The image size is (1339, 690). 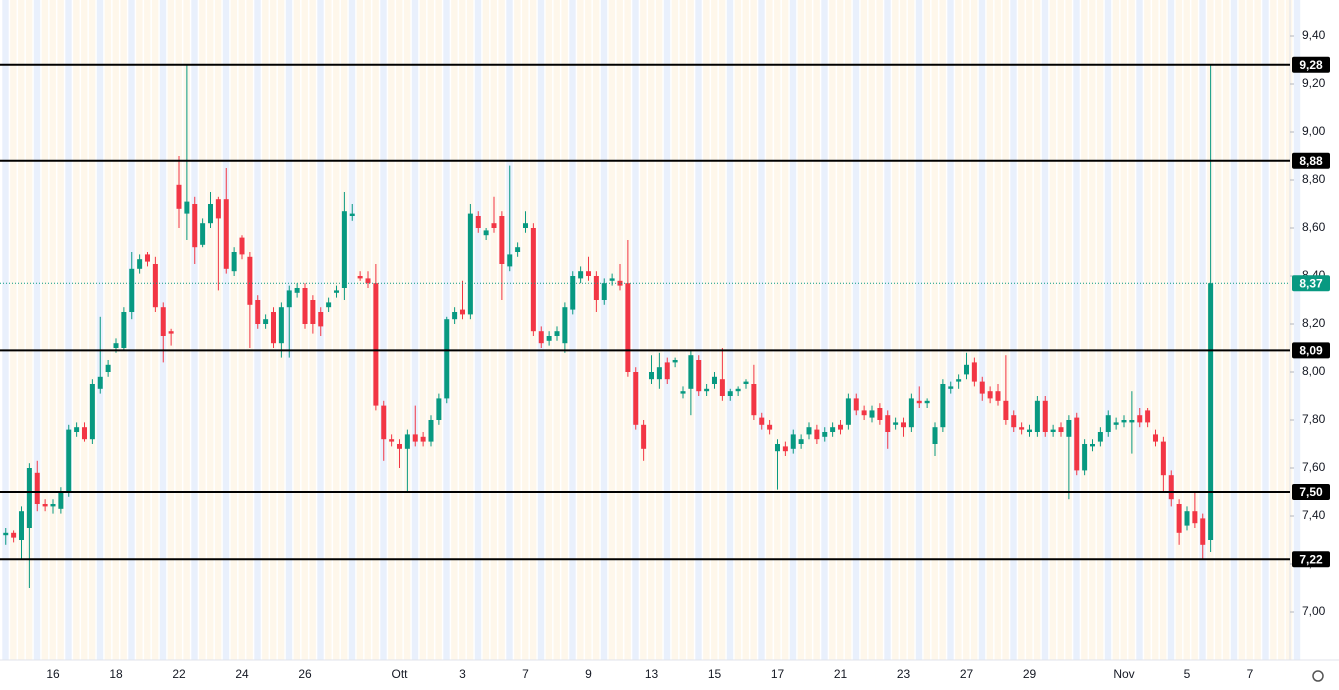 What do you see at coordinates (1314, 323) in the screenshot?
I see `y-tick-label: 8,20` at bounding box center [1314, 323].